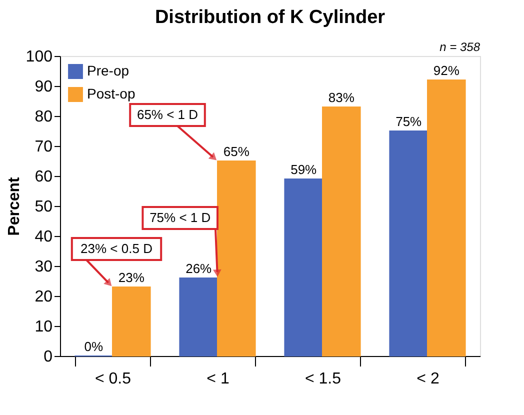 The width and height of the screenshot is (524, 415). Describe the element at coordinates (108, 70) in the screenshot. I see `legend-label: Pre-op` at that location.